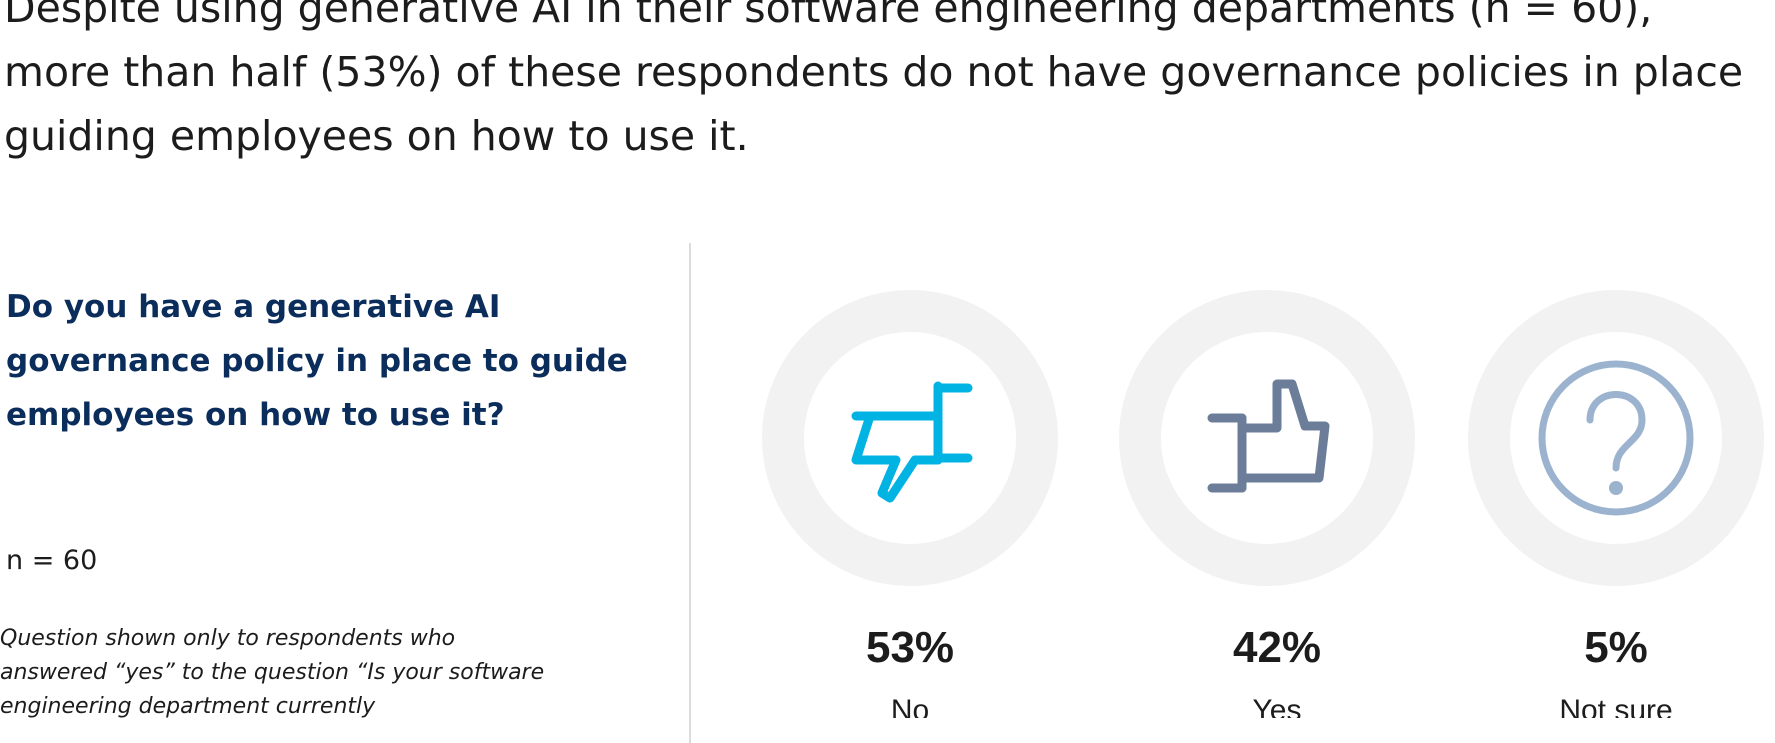  Describe the element at coordinates (910, 706) in the screenshot. I see `category-label-no: No` at that location.